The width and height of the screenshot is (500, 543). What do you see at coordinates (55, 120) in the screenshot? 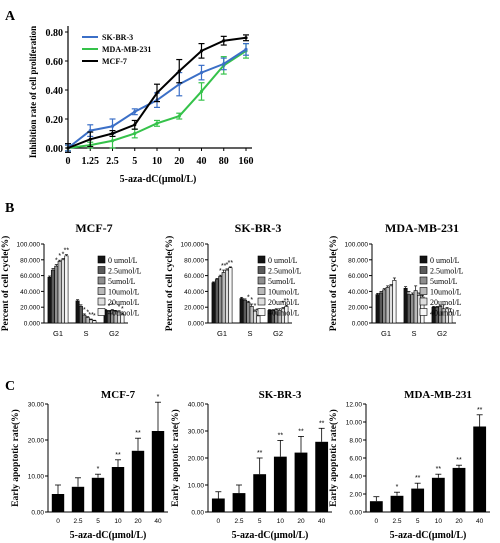
I see `a-ytick-label: 0.20` at bounding box center [55, 120].